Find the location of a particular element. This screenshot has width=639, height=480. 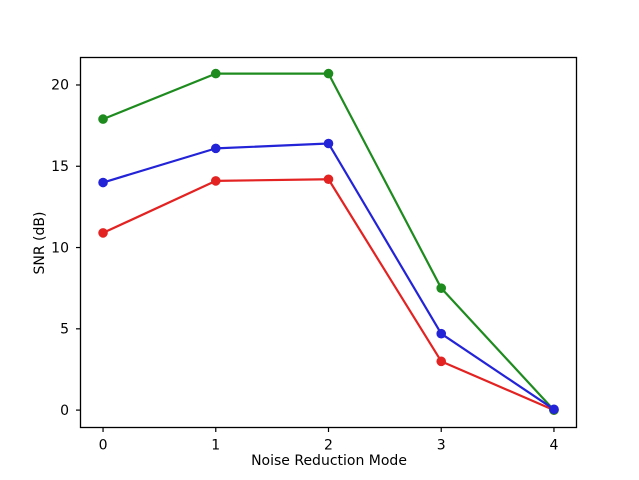

x-tick-label: 3 is located at coordinates (441, 446).